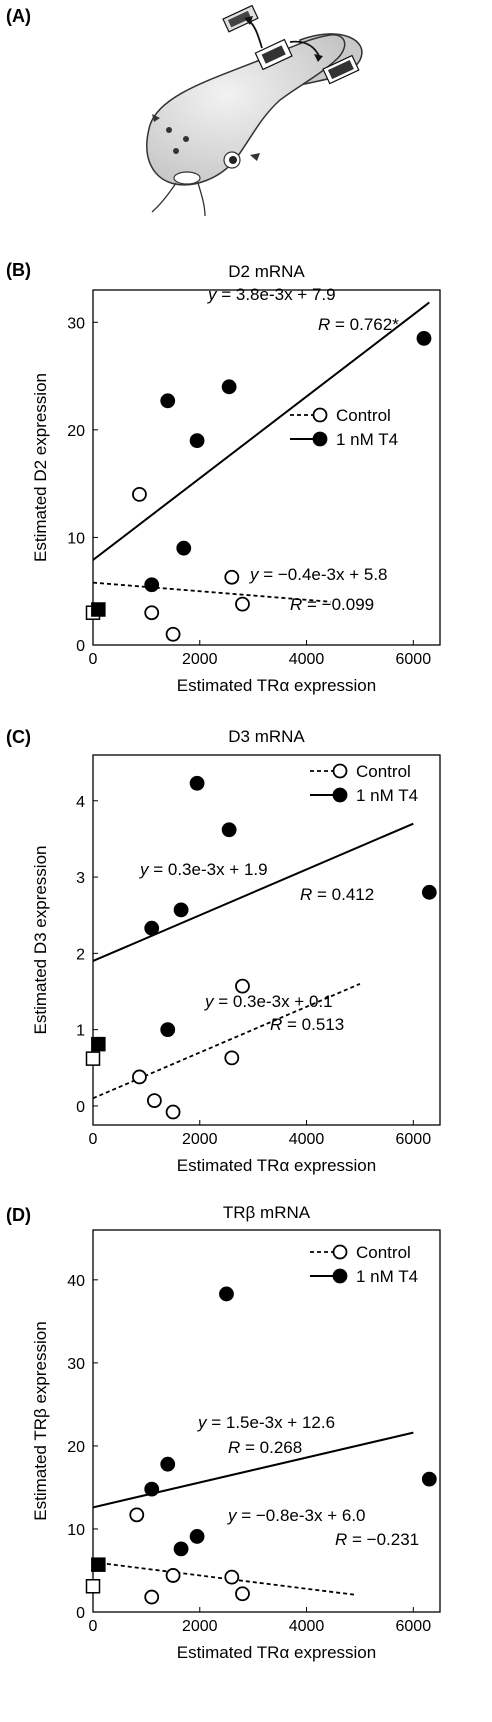 This screenshot has width=492, height=1722. Describe the element at coordinates (271, 294) in the screenshot. I see `t4-equation: y = 3.8e-3x + 7.9` at that location.